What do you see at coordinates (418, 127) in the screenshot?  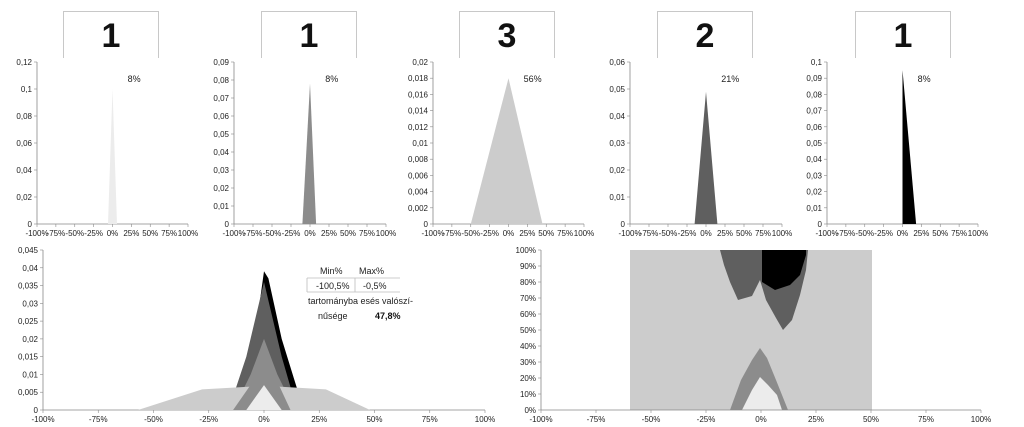 I see `y-tick-label: 0,012` at bounding box center [418, 127].